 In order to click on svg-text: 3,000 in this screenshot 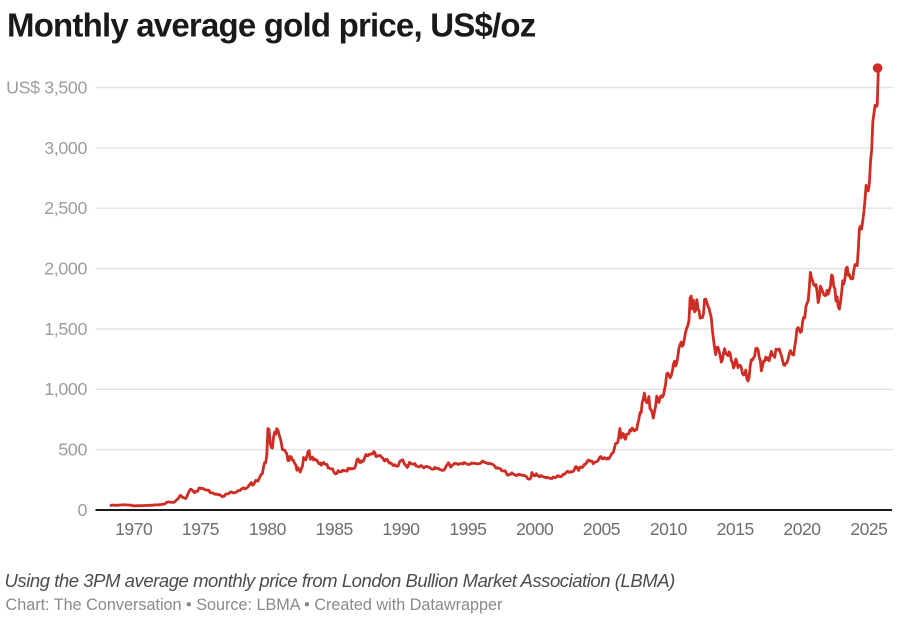, I will do `click(65, 148)`.